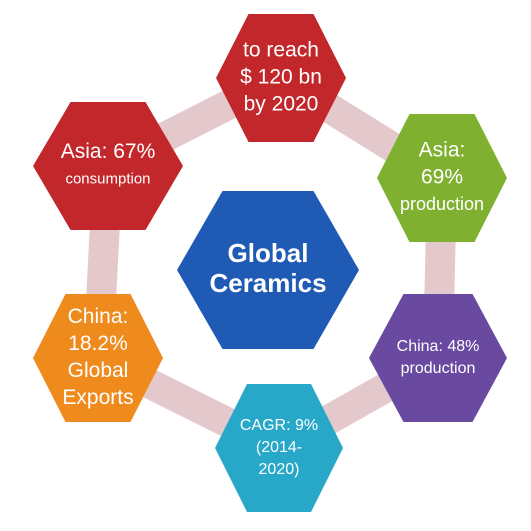 The height and width of the screenshot is (531, 531). Describe the element at coordinates (98, 316) in the screenshot. I see `hexagon-china-exports-label-line: China:` at that location.